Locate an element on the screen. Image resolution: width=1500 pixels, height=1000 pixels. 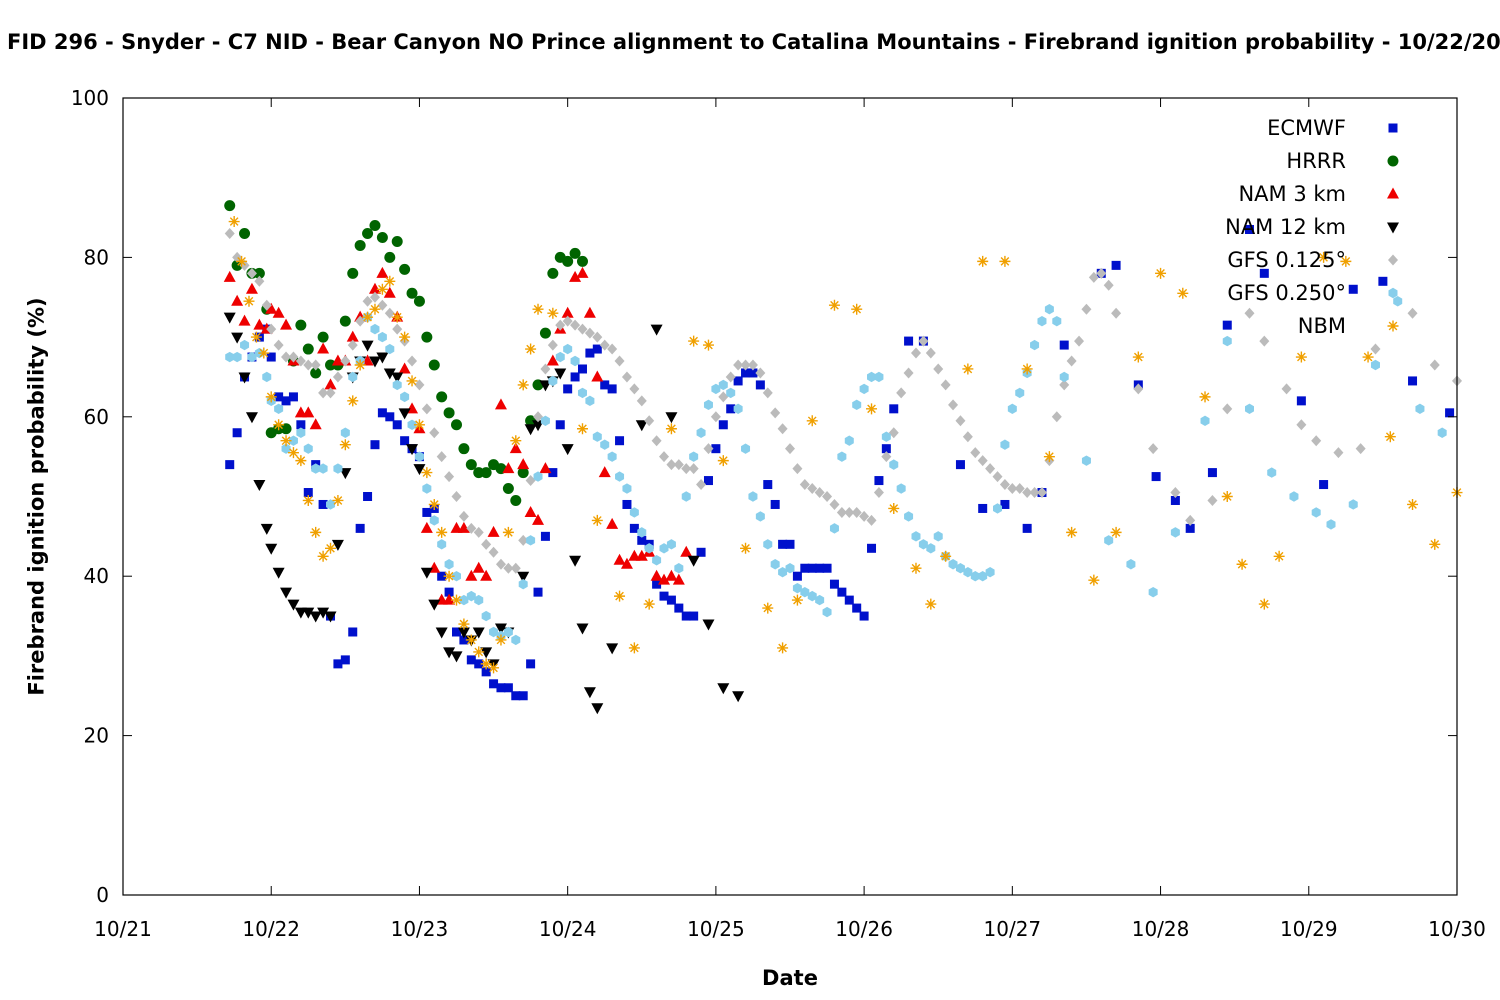
x-tick-label: 10/21 is located at coordinates (123, 929).